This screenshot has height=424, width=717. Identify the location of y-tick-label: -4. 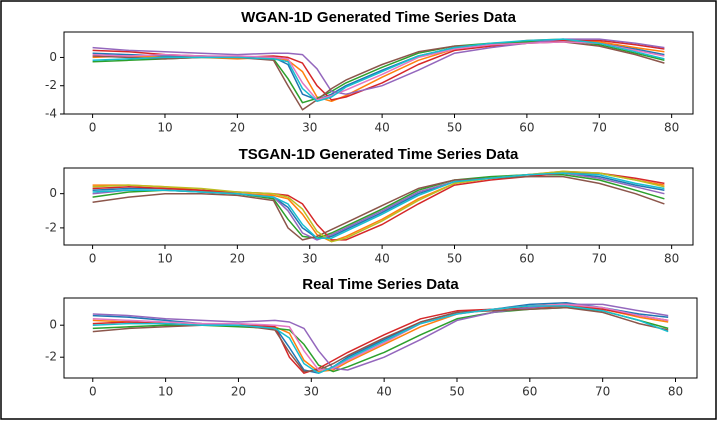
(51, 114).